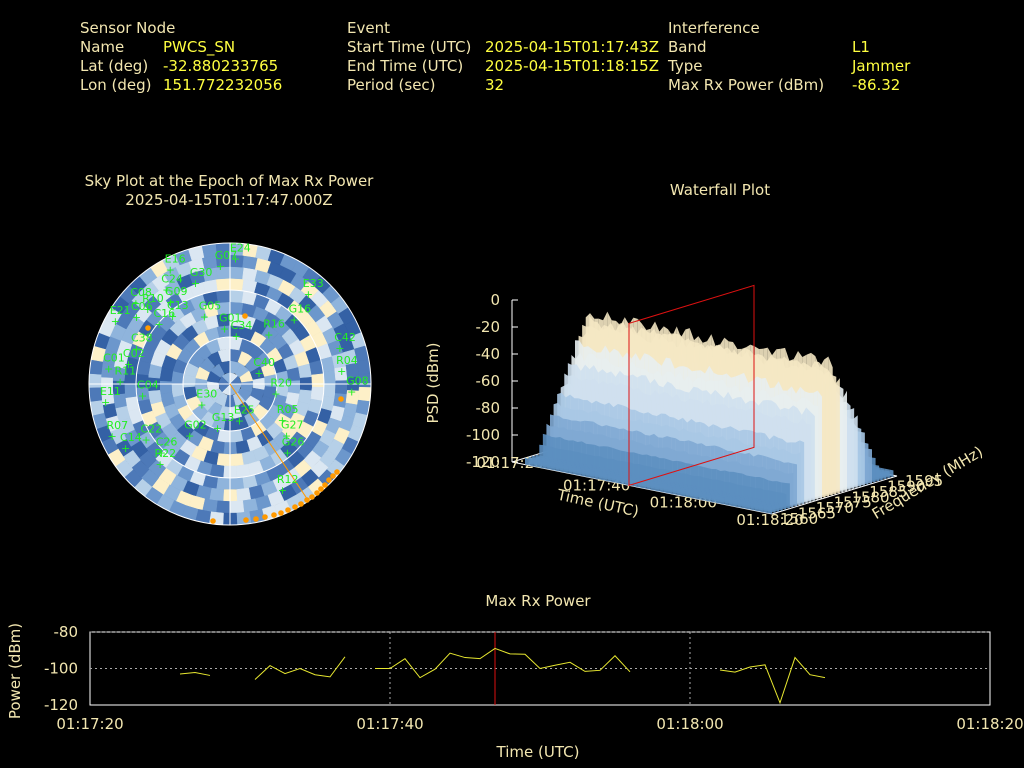 The width and height of the screenshot is (1024, 768). Describe the element at coordinates (488, 381) in the screenshot. I see `wf-z-tick-label: -60` at that location.